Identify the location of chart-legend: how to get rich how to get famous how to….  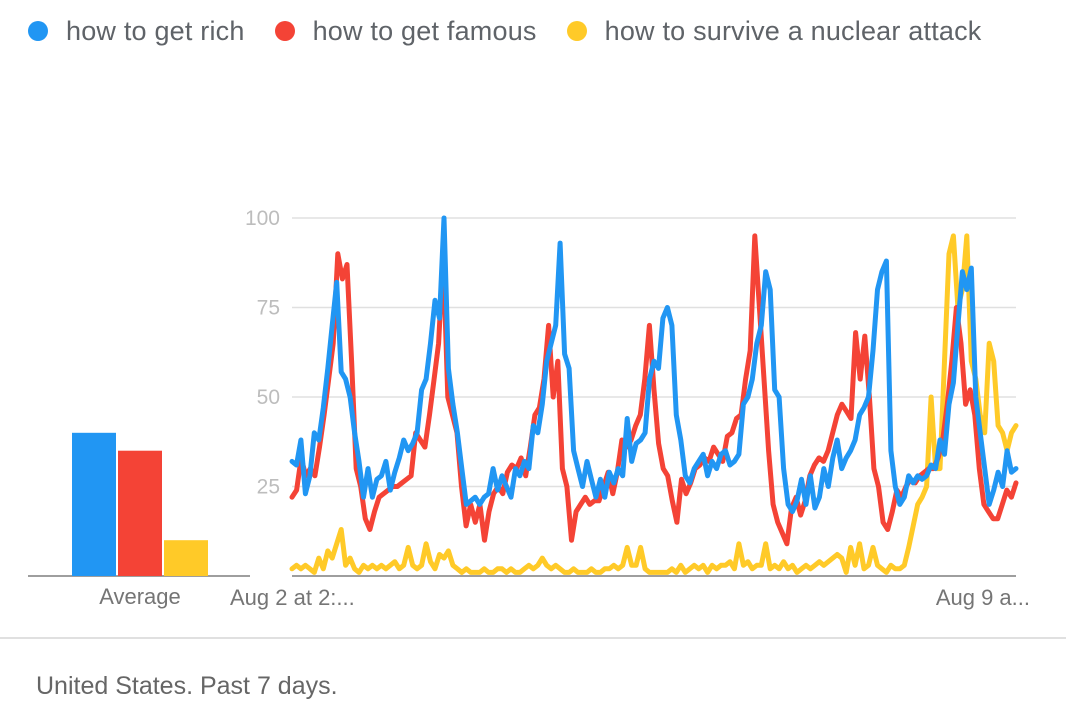
(520, 31).